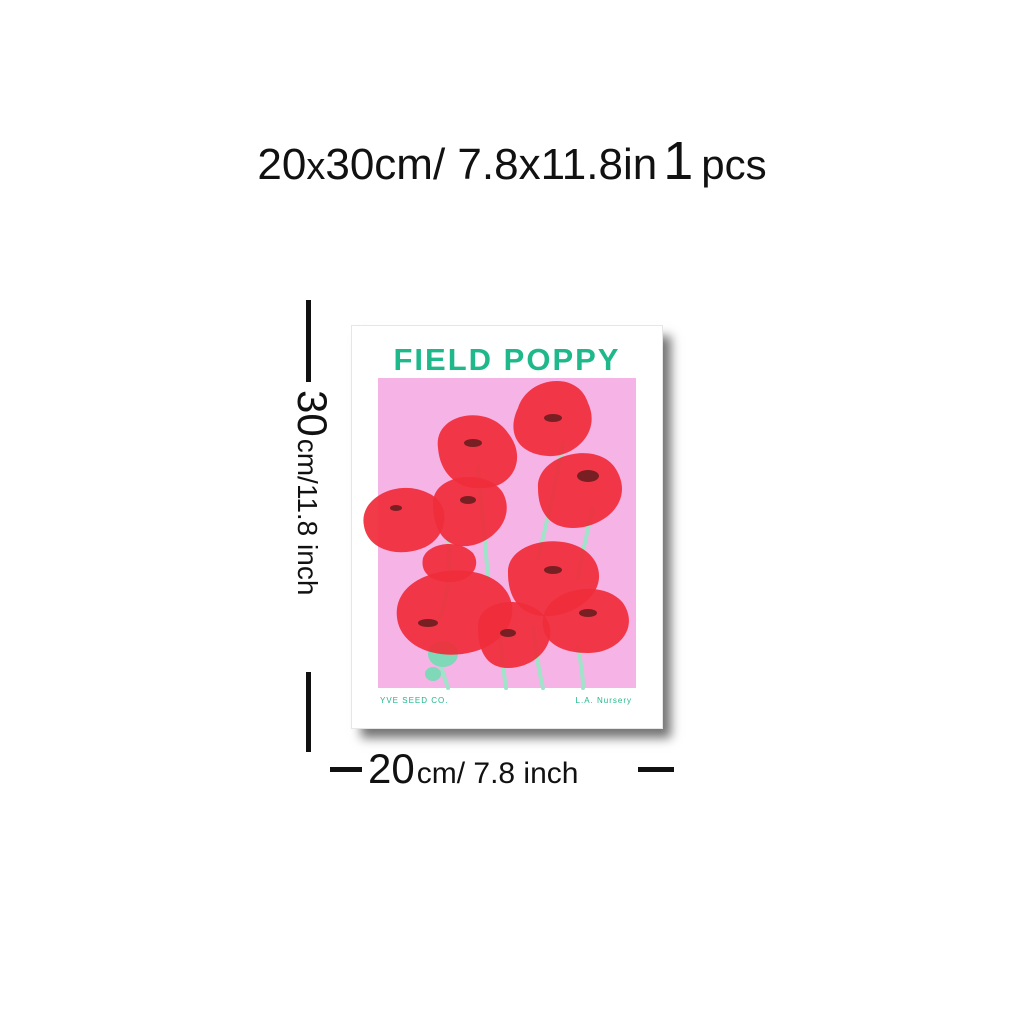  Describe the element at coordinates (391, 768) in the screenshot. I see `width-value: 20` at that location.